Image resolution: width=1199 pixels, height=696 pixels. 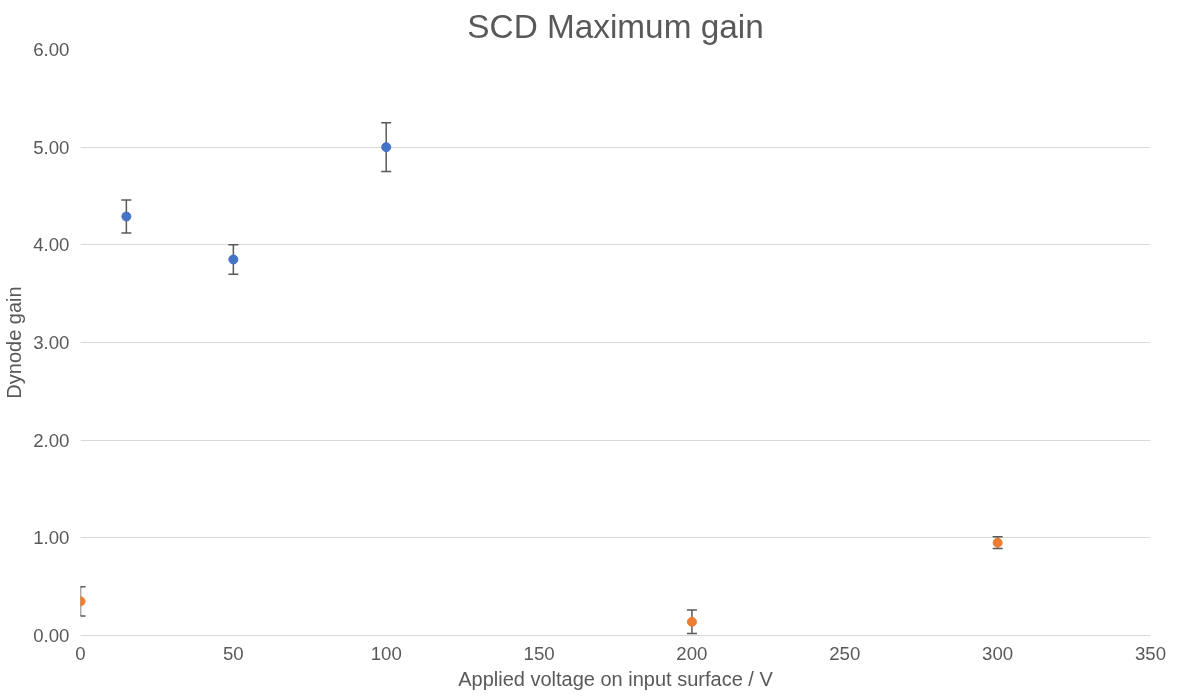 What do you see at coordinates (615, 26) in the screenshot?
I see `chart-title: SCD Maximum gain` at bounding box center [615, 26].